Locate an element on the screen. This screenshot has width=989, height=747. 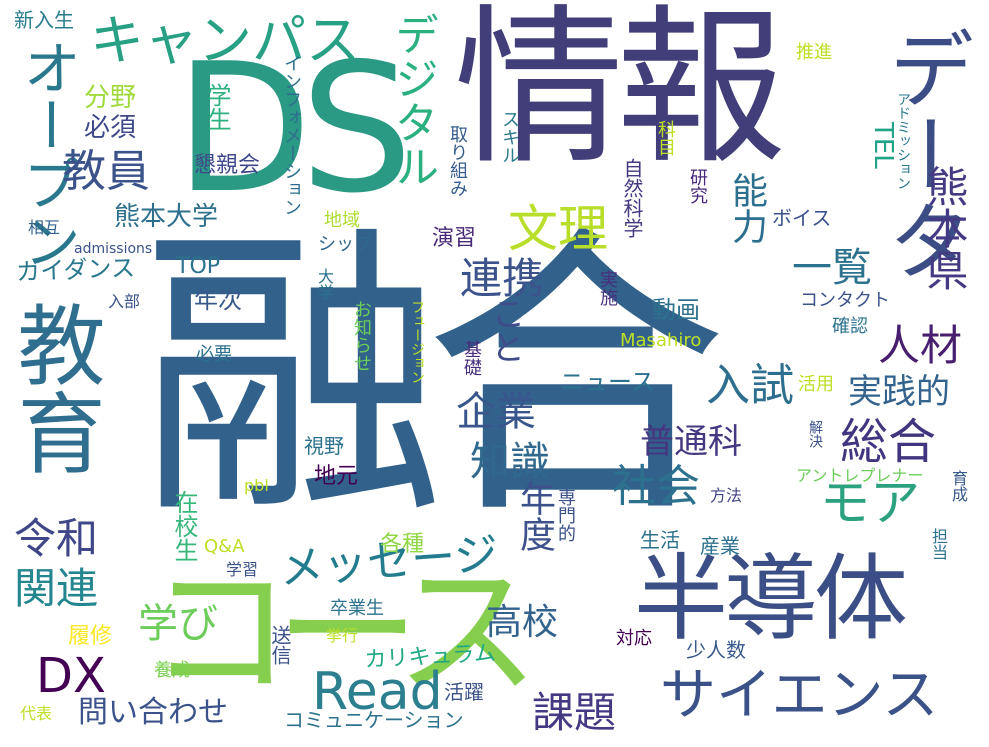
word-daihyo: 代表 is located at coordinates (36, 713).